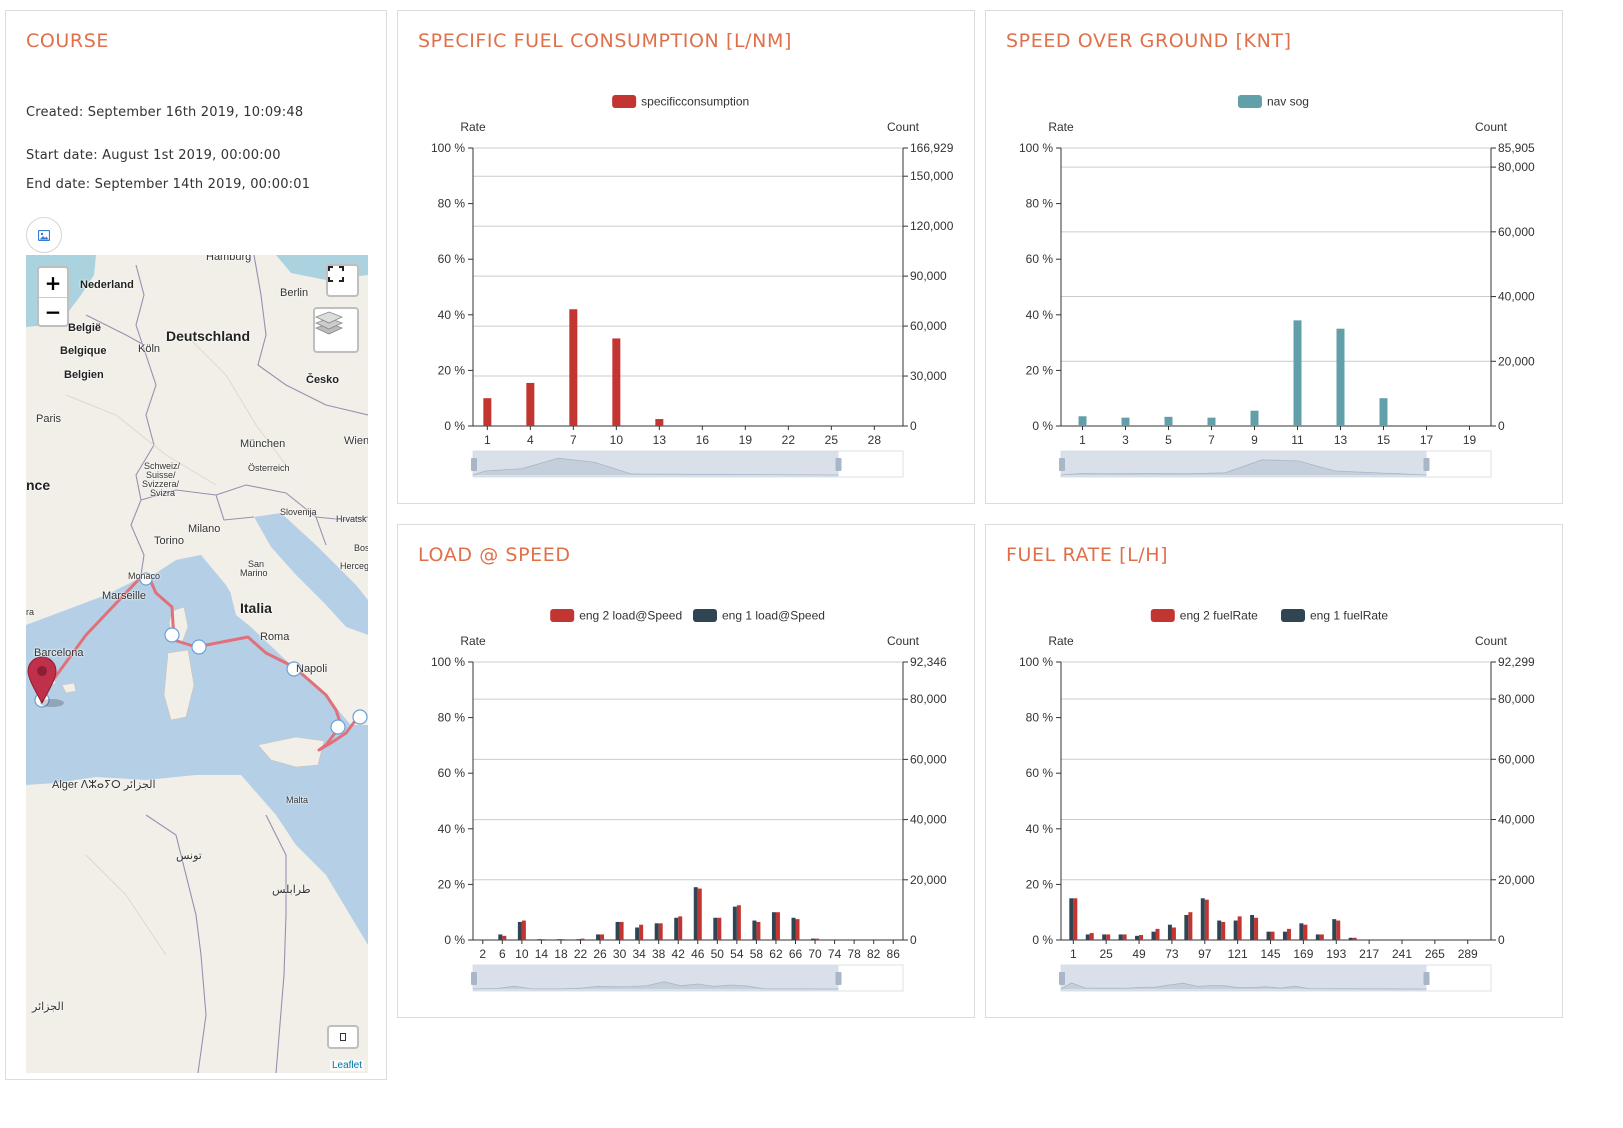 This screenshot has width=1623, height=1128. What do you see at coordinates (346, 1065) in the screenshot?
I see `map-attribution-link: Leaflet` at bounding box center [346, 1065].